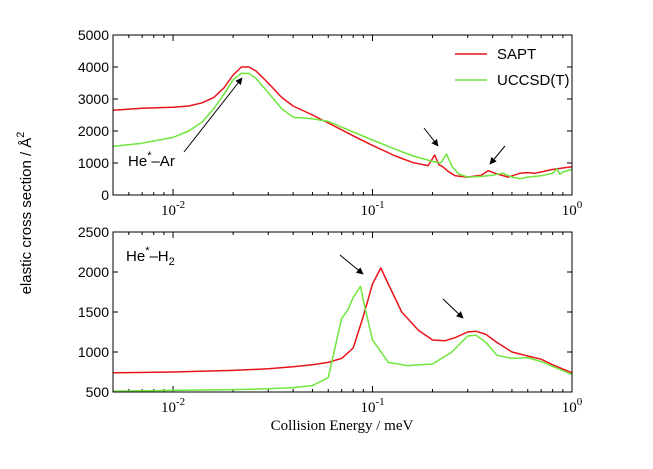  What do you see at coordinates (372, 406) in the screenshot?
I see `bottom-xtick-label: 10⁻¹` at bounding box center [372, 406].